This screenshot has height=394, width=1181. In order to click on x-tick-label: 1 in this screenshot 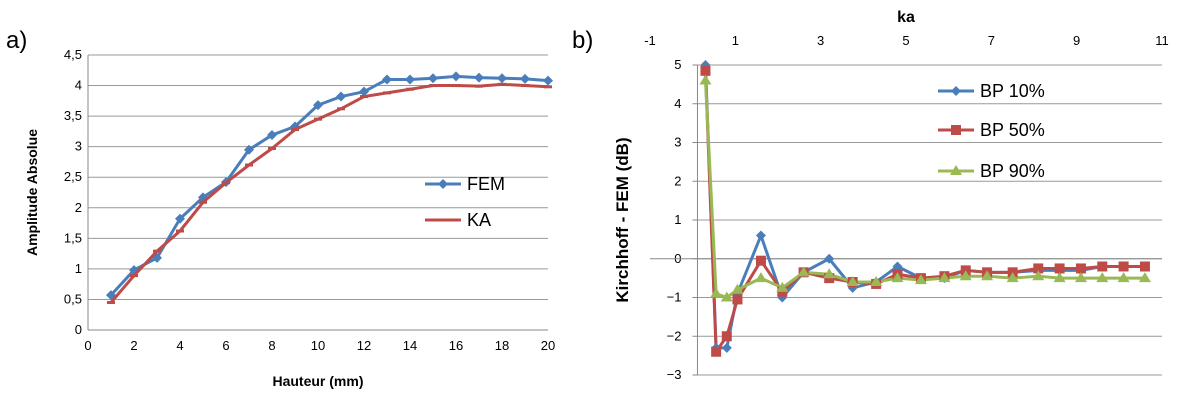, I will do `click(735, 40)`.